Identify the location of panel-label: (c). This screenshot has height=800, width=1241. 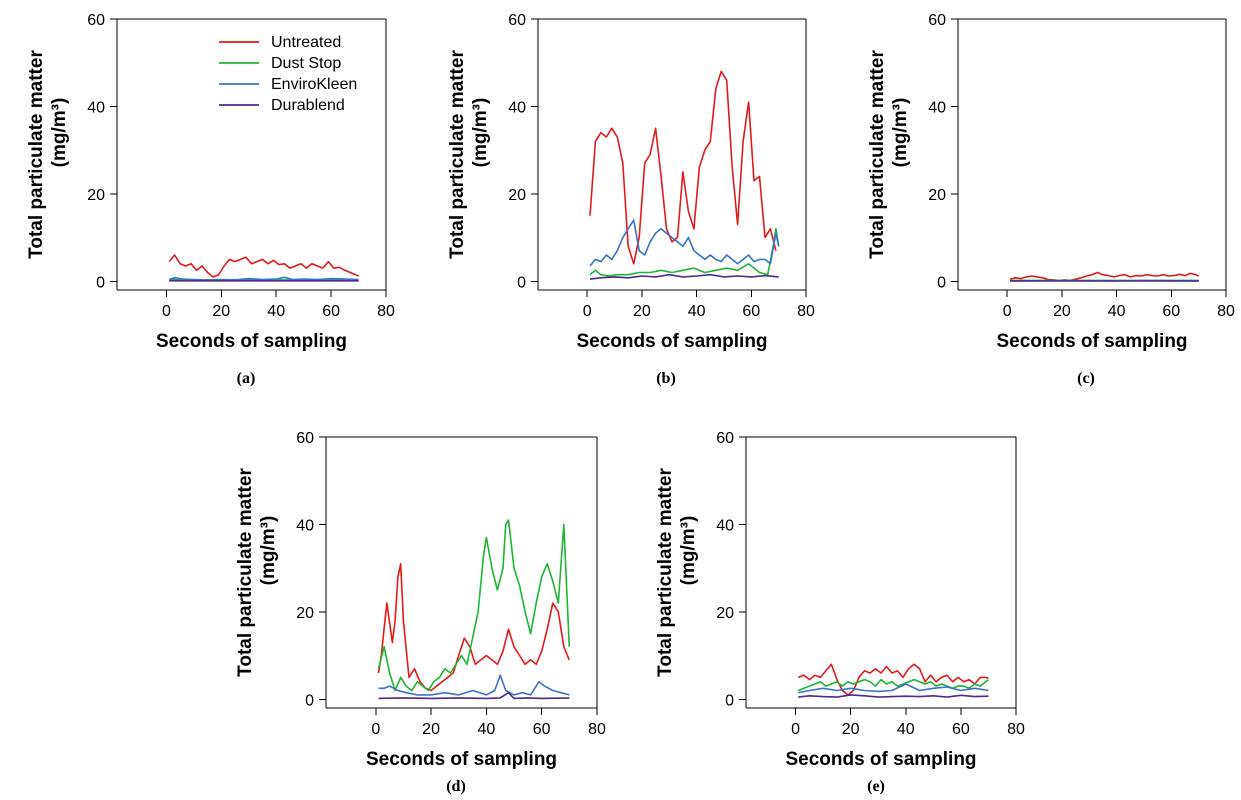
(1086, 378).